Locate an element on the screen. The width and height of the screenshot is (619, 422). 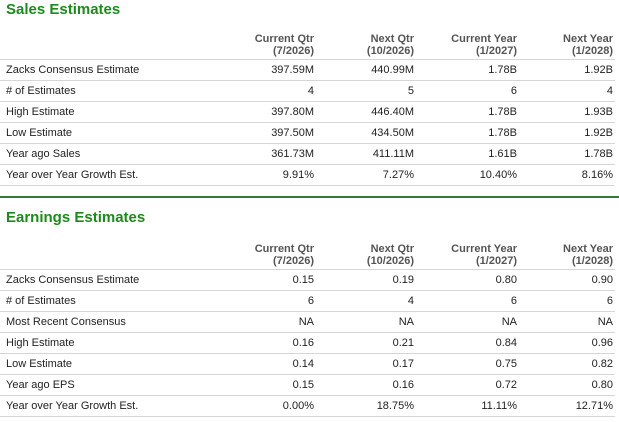
sales-header-blank is located at coordinates (106, 43).